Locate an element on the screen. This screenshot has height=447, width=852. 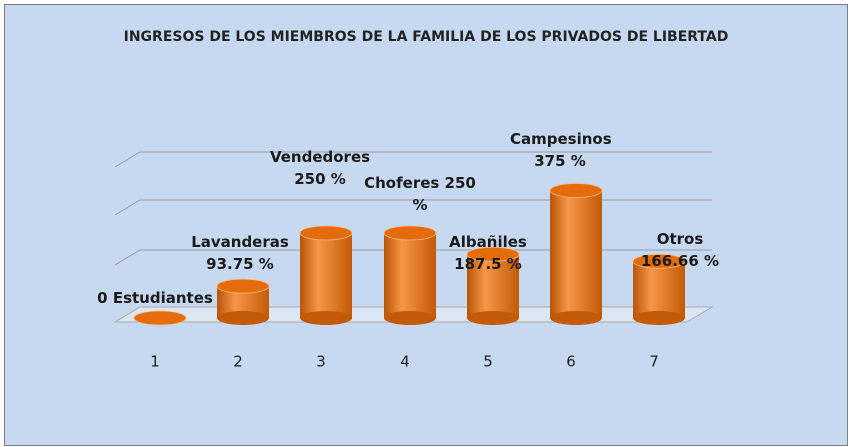
data-label: Otros 166.66 % is located at coordinates (680, 250).